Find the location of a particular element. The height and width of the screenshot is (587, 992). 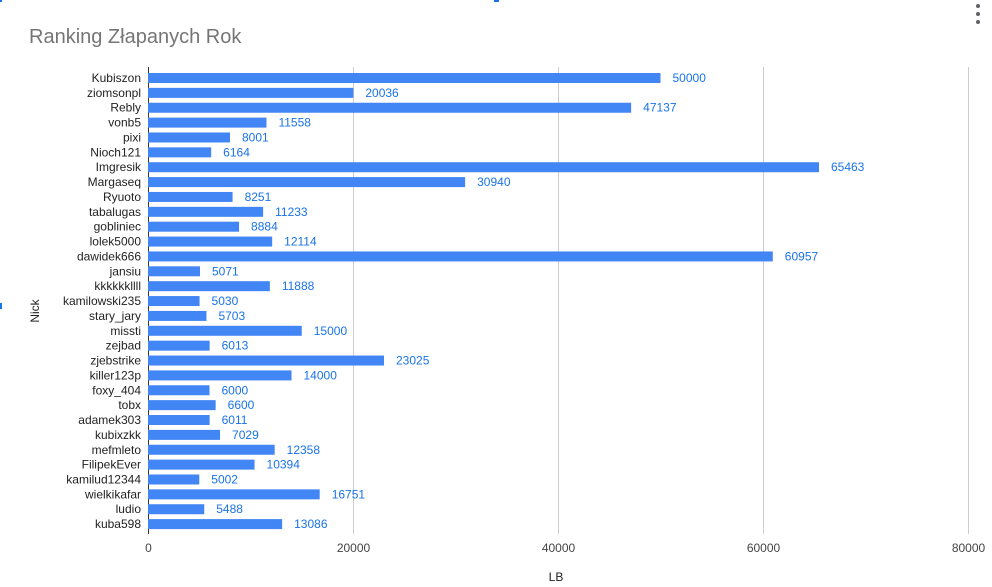

data-label: 6164 is located at coordinates (236, 152).